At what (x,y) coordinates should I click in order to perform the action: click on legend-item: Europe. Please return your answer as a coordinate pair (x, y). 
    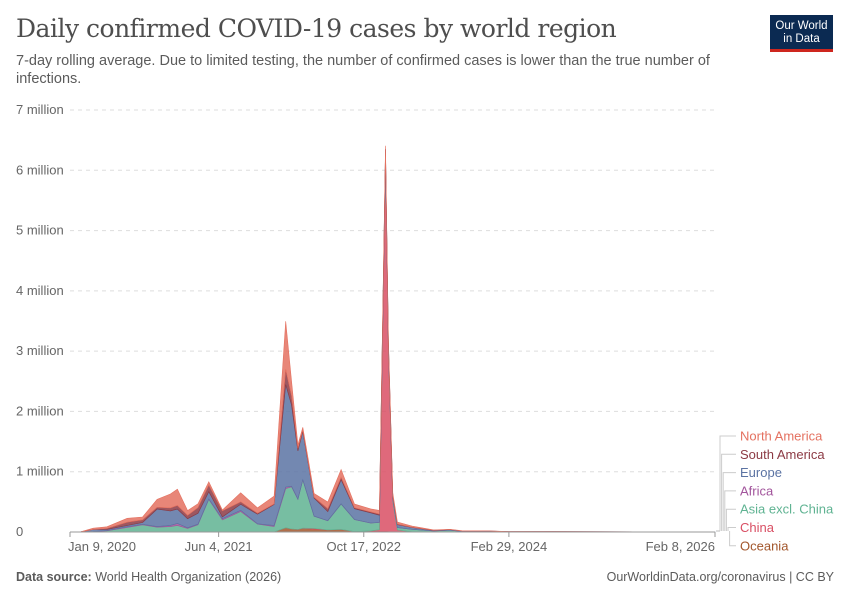
    Looking at the image, I should click on (761, 472).